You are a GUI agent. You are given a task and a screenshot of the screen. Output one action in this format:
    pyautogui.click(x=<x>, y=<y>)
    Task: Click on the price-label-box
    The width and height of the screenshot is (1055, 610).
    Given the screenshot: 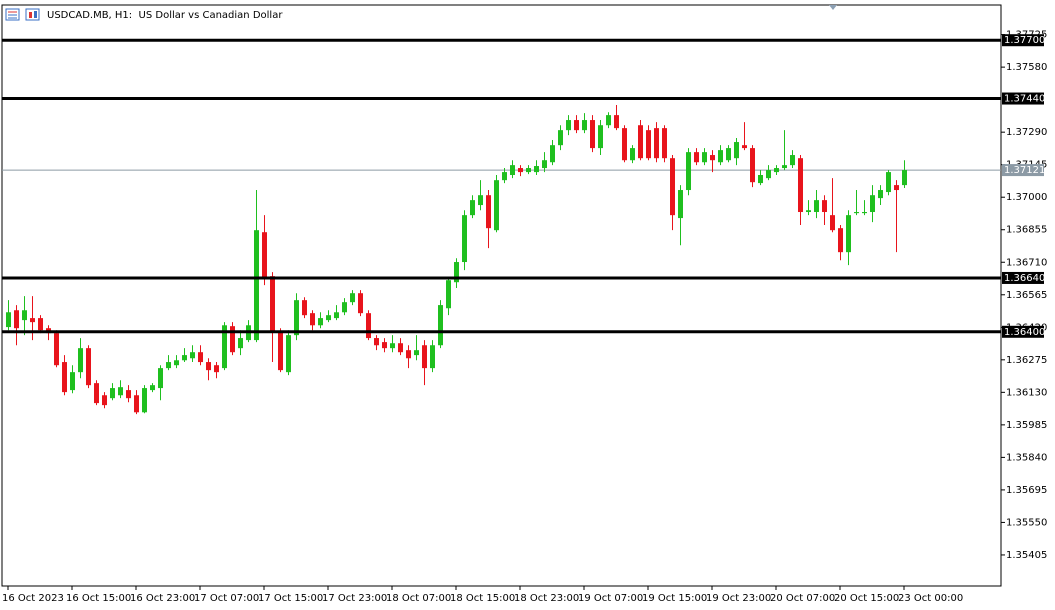 What is the action you would take?
    pyautogui.click(x=1023, y=170)
    